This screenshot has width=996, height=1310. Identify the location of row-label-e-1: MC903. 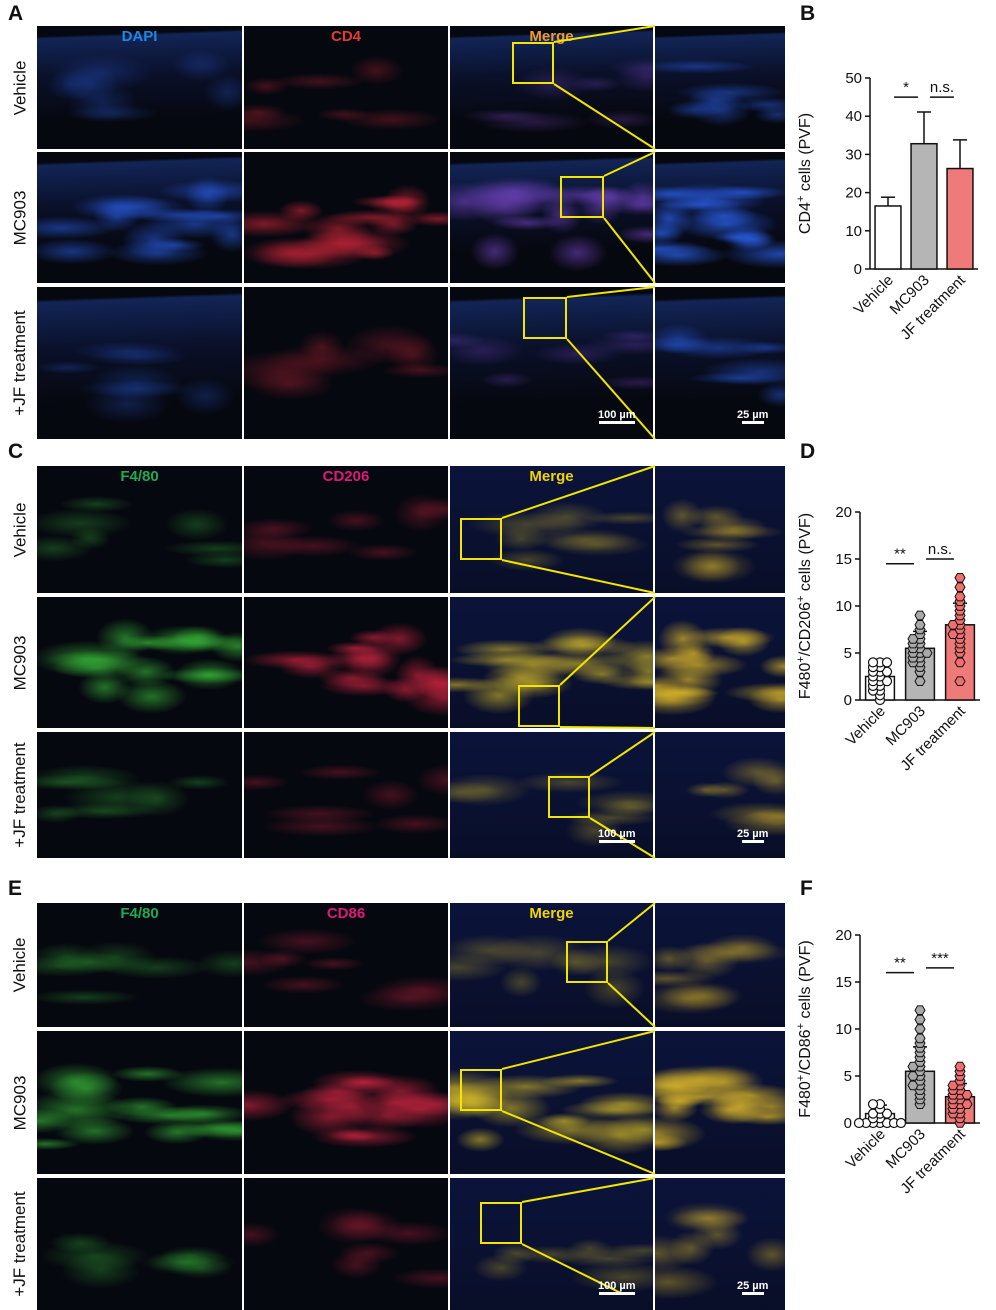
(19, 1102).